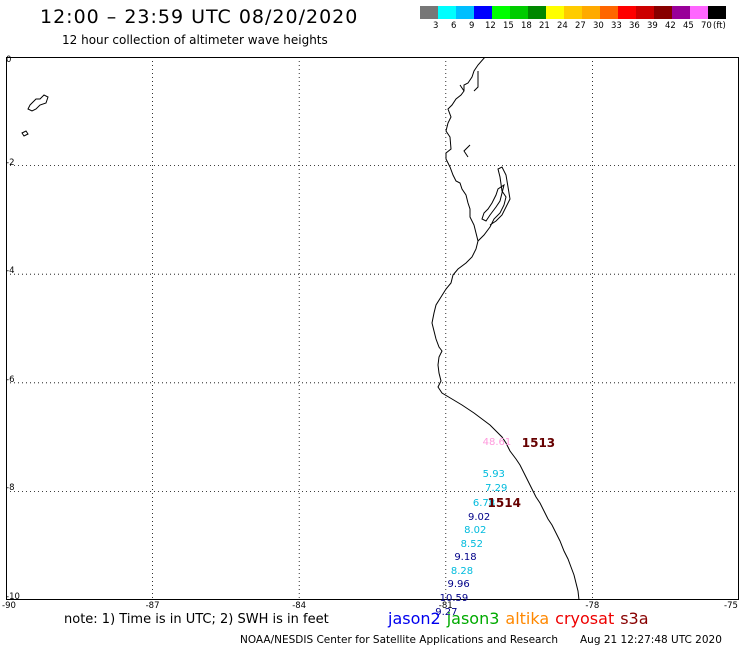 The width and height of the screenshot is (740, 650). I want to click on map-title: 12:00 – 23:59 UTC 08/20/2020, so click(199, 17).